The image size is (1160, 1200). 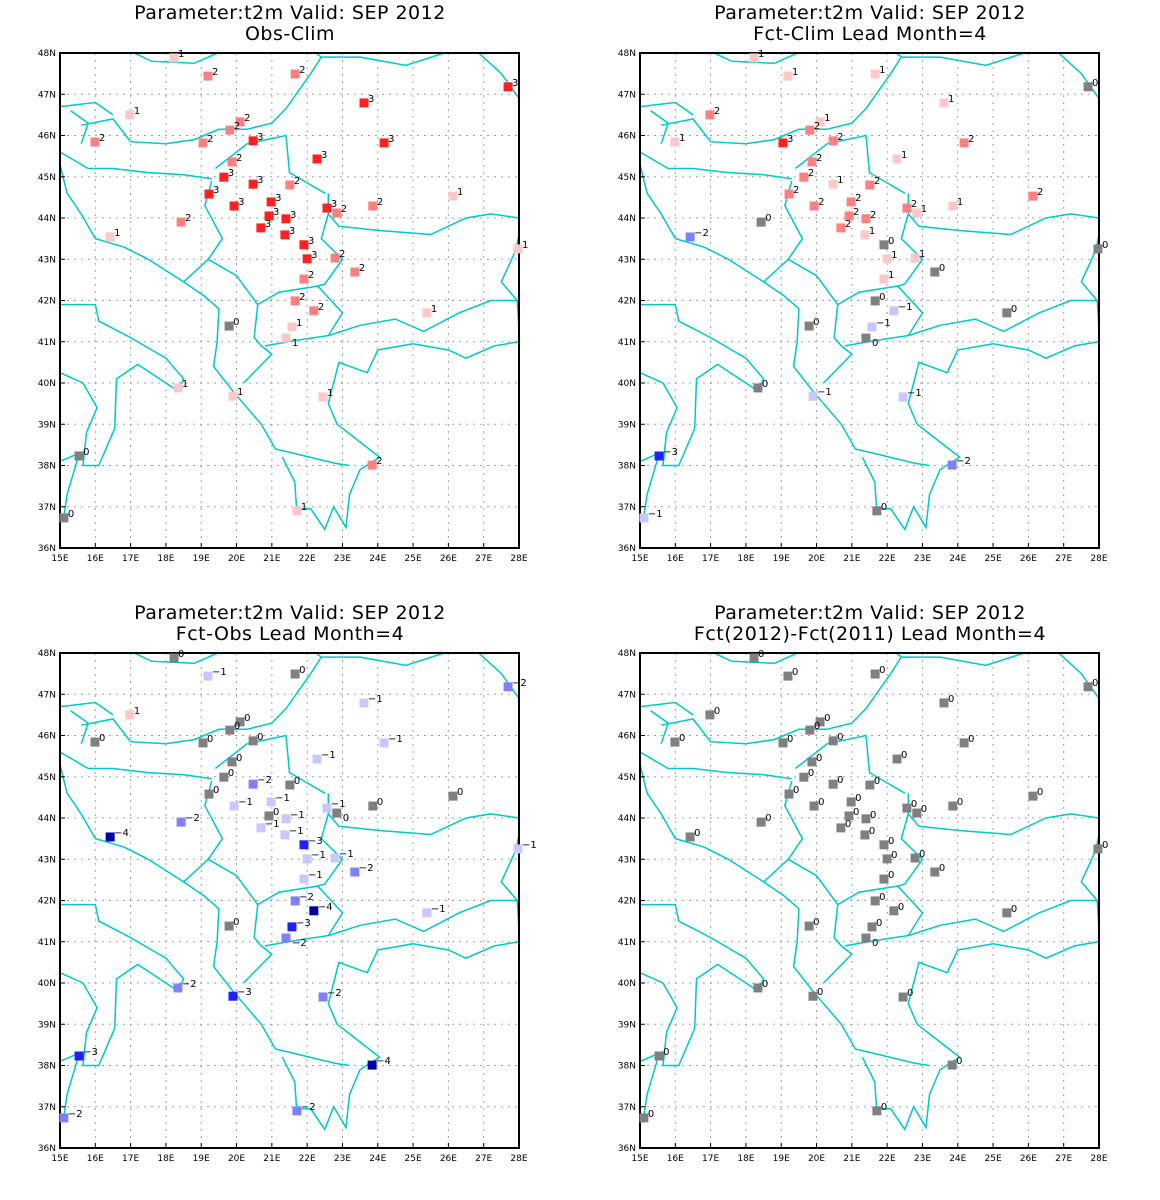 What do you see at coordinates (315, 841) in the screenshot?
I see `station-value-label: −3` at bounding box center [315, 841].